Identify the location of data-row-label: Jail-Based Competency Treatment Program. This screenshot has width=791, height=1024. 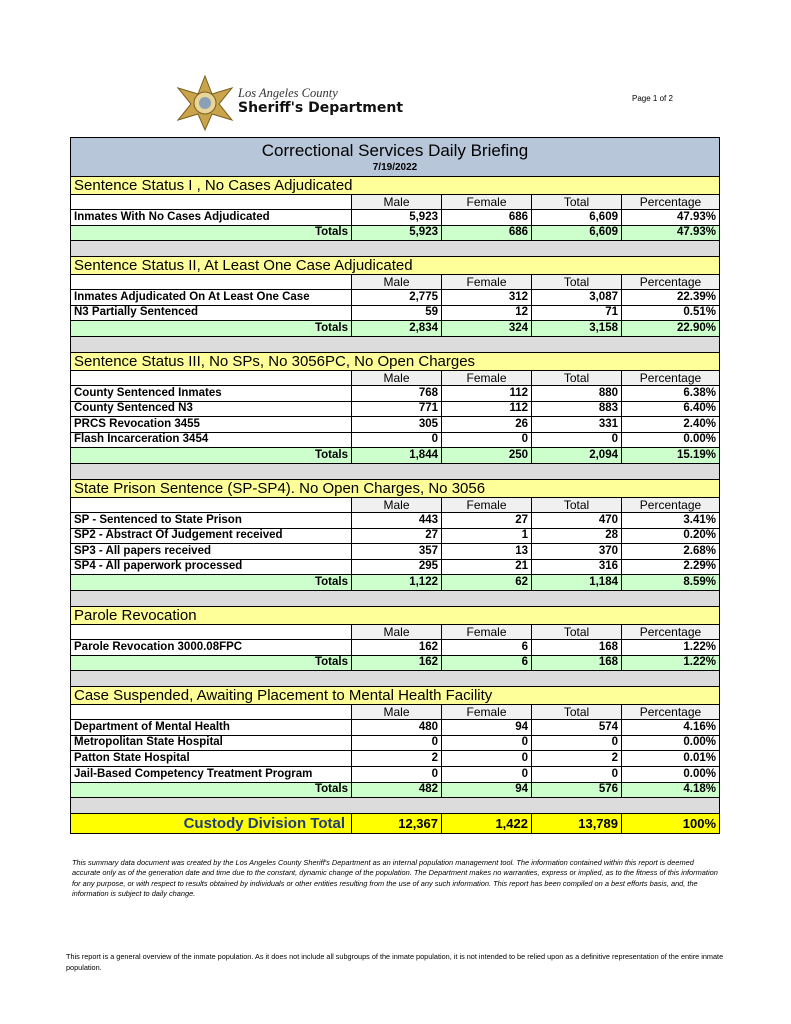
(211, 774).